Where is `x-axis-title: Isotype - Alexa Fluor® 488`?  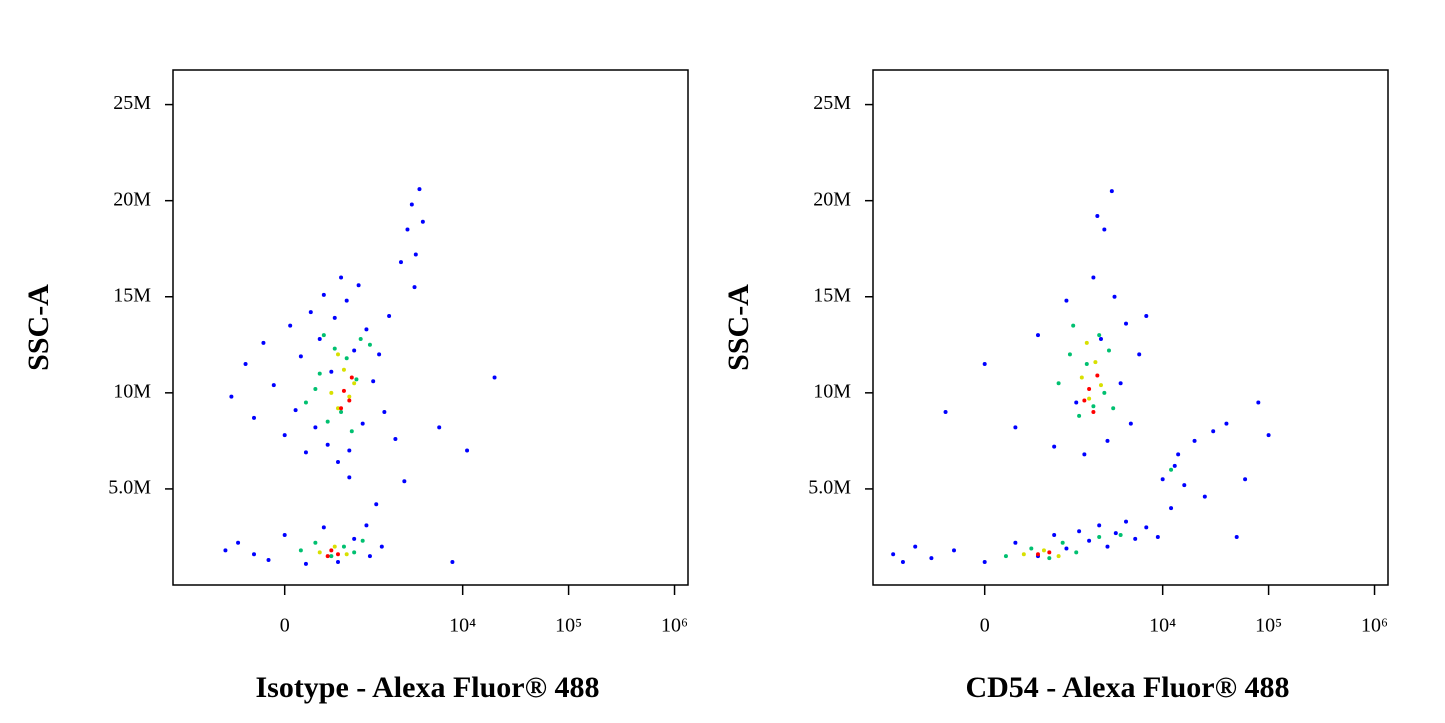
x-axis-title: Isotype - Alexa Fluor® 488 is located at coordinates (427, 687).